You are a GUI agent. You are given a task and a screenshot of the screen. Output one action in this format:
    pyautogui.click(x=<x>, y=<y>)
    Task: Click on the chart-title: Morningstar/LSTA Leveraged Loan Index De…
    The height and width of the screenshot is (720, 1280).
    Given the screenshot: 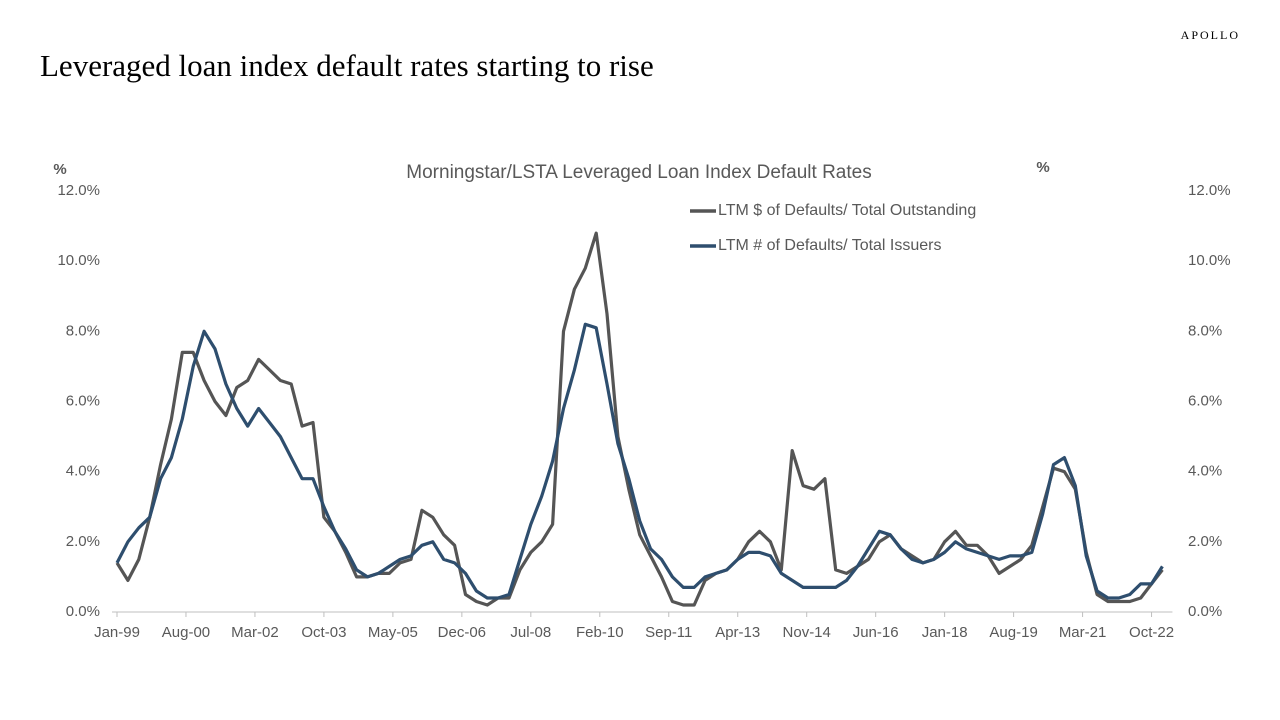 What is the action you would take?
    pyautogui.click(x=638, y=172)
    